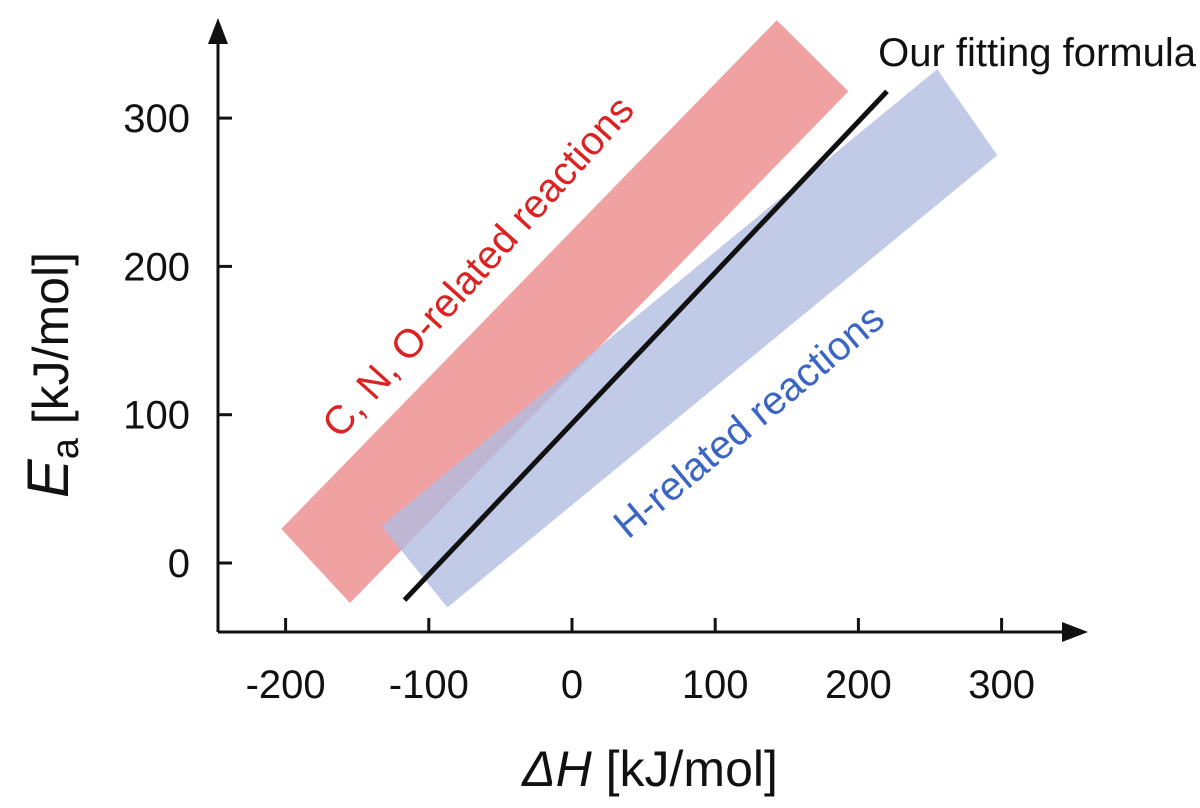 This screenshot has height=808, width=1200. What do you see at coordinates (218, 31) in the screenshot?
I see `y-axis-arrow` at bounding box center [218, 31].